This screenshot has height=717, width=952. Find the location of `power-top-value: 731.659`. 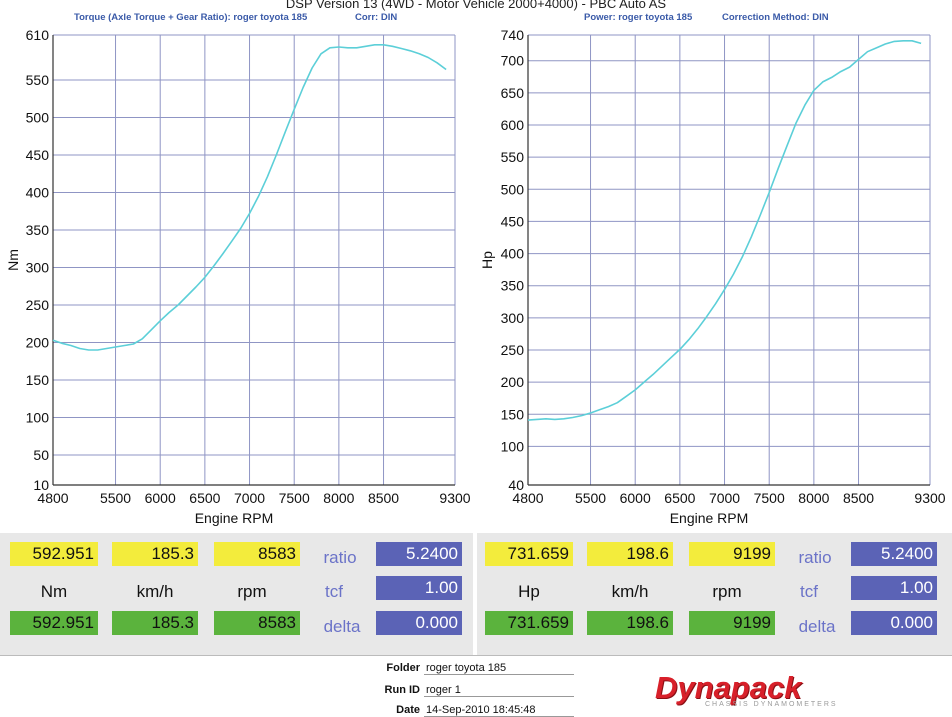

power-top-value: 731.659 is located at coordinates (529, 554).